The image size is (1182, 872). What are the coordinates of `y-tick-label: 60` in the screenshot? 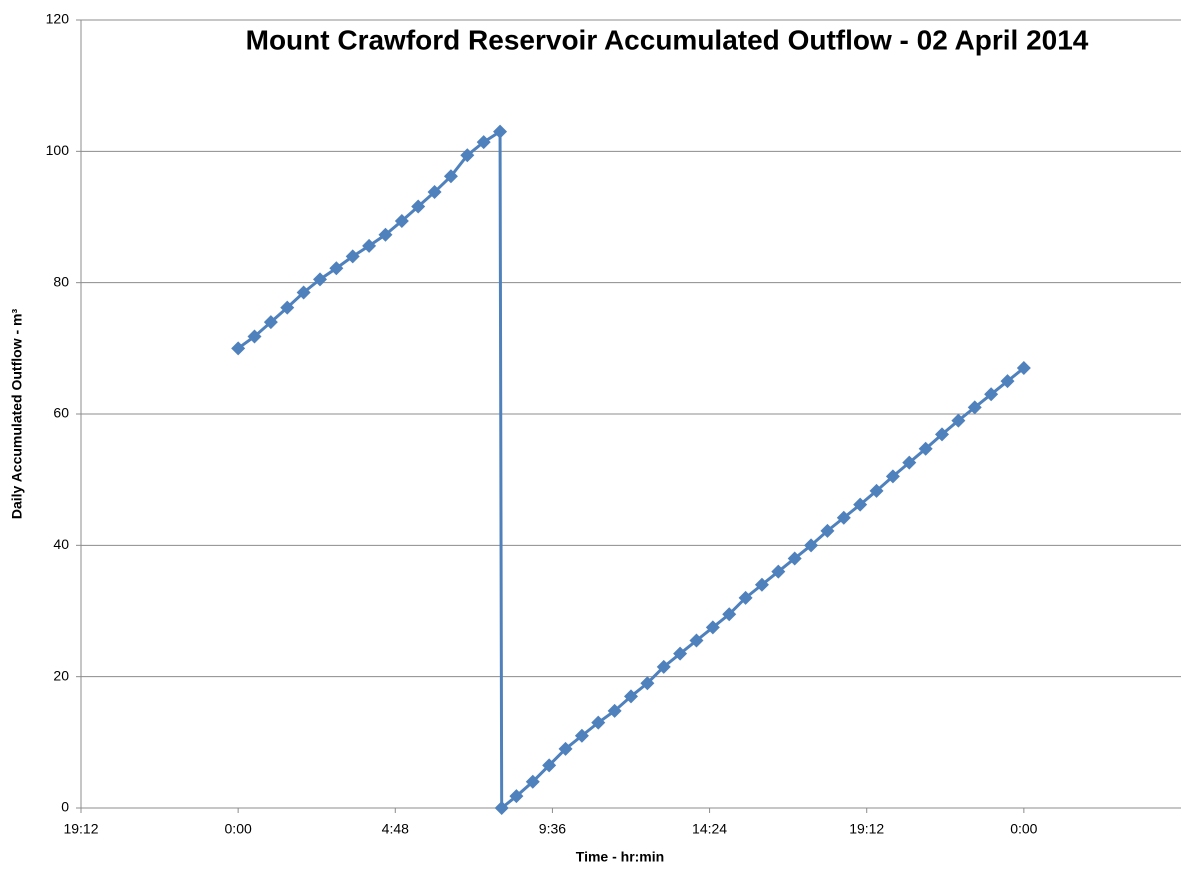 It's located at (61, 413).